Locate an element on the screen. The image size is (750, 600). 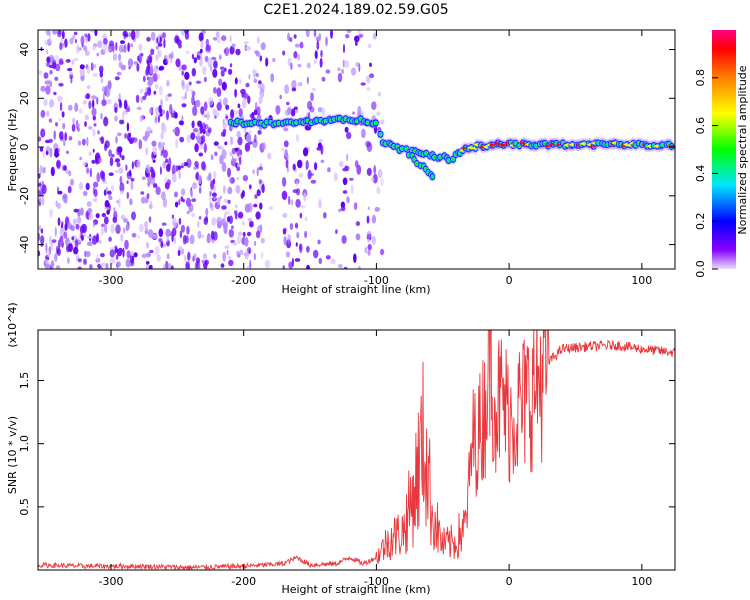
chart-title: C2E1.2024.189.02.59.G05 is located at coordinates (355, 10).